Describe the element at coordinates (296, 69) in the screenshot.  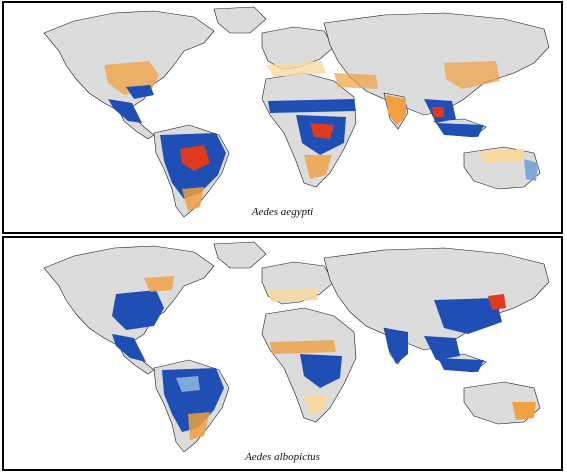
I see `mediterranean-fringe` at that location.